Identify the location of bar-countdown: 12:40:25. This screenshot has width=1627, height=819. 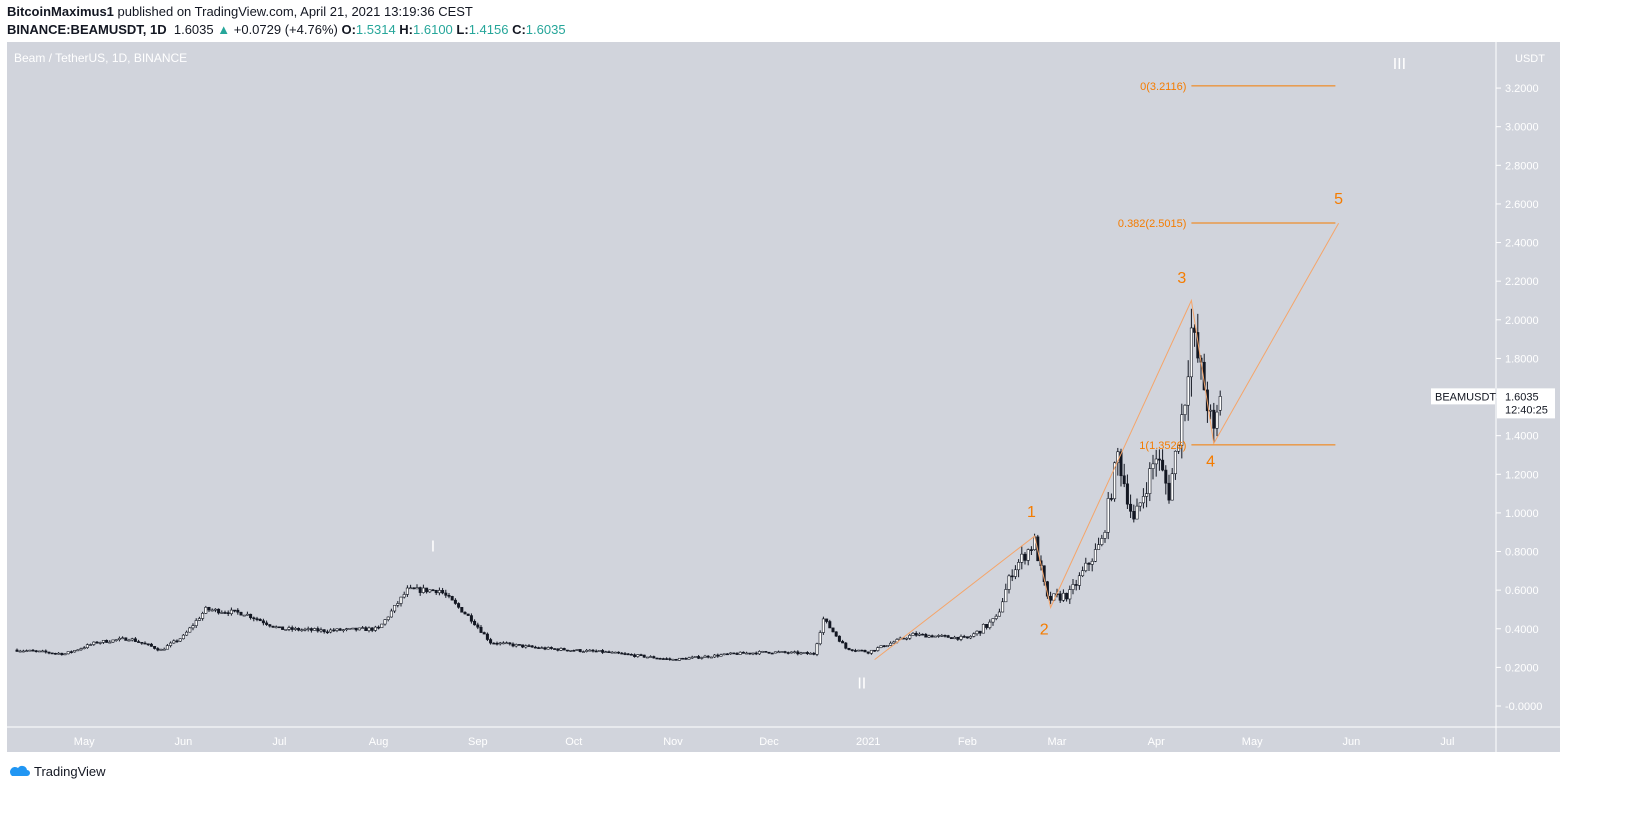
(1526, 410).